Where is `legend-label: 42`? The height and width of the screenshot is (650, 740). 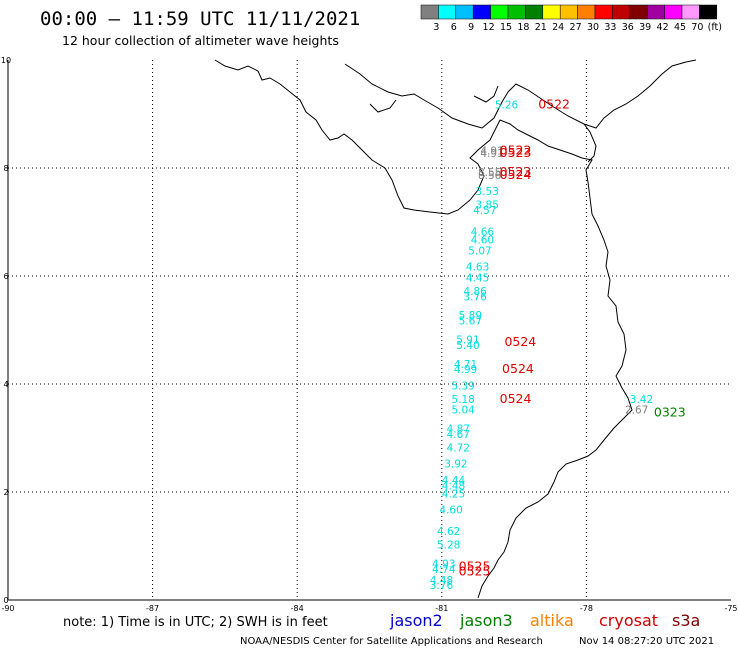
legend-label: 42 is located at coordinates (663, 27).